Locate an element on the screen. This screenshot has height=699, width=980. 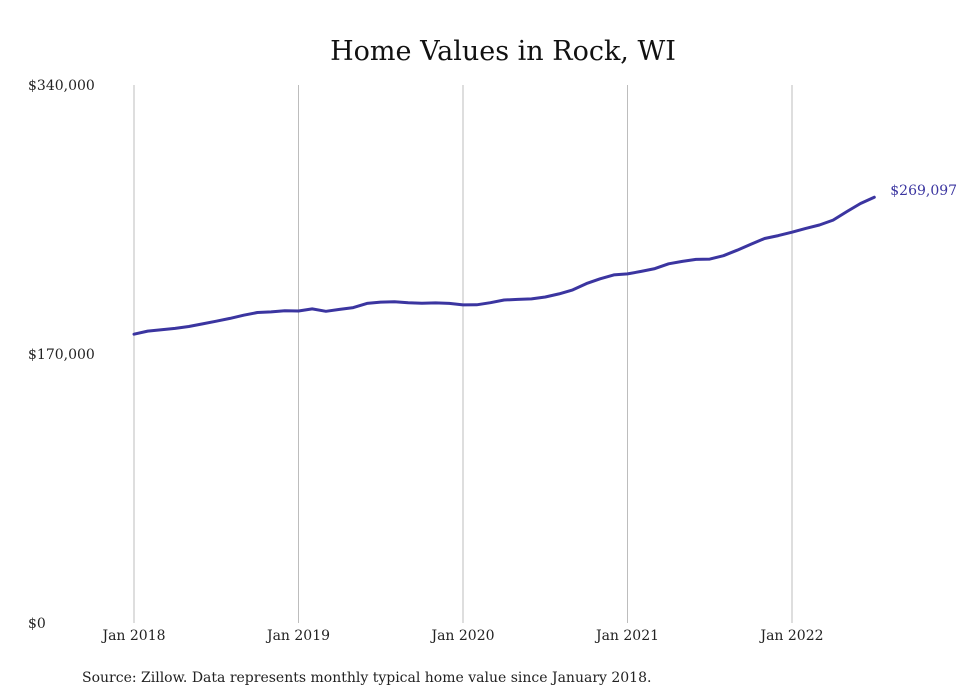
y-tick-label: $170,000 is located at coordinates (61, 355).